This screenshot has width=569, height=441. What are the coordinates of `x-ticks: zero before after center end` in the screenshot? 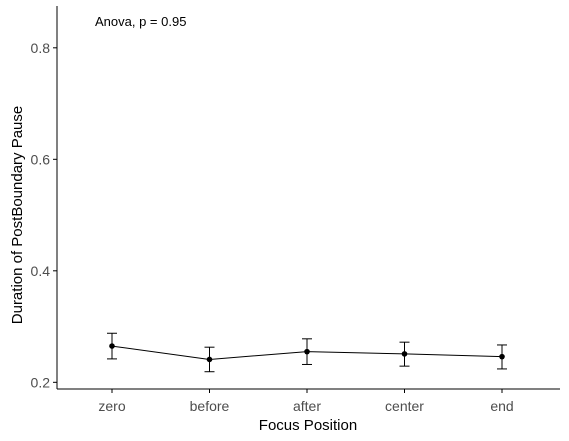 It's located at (306, 401).